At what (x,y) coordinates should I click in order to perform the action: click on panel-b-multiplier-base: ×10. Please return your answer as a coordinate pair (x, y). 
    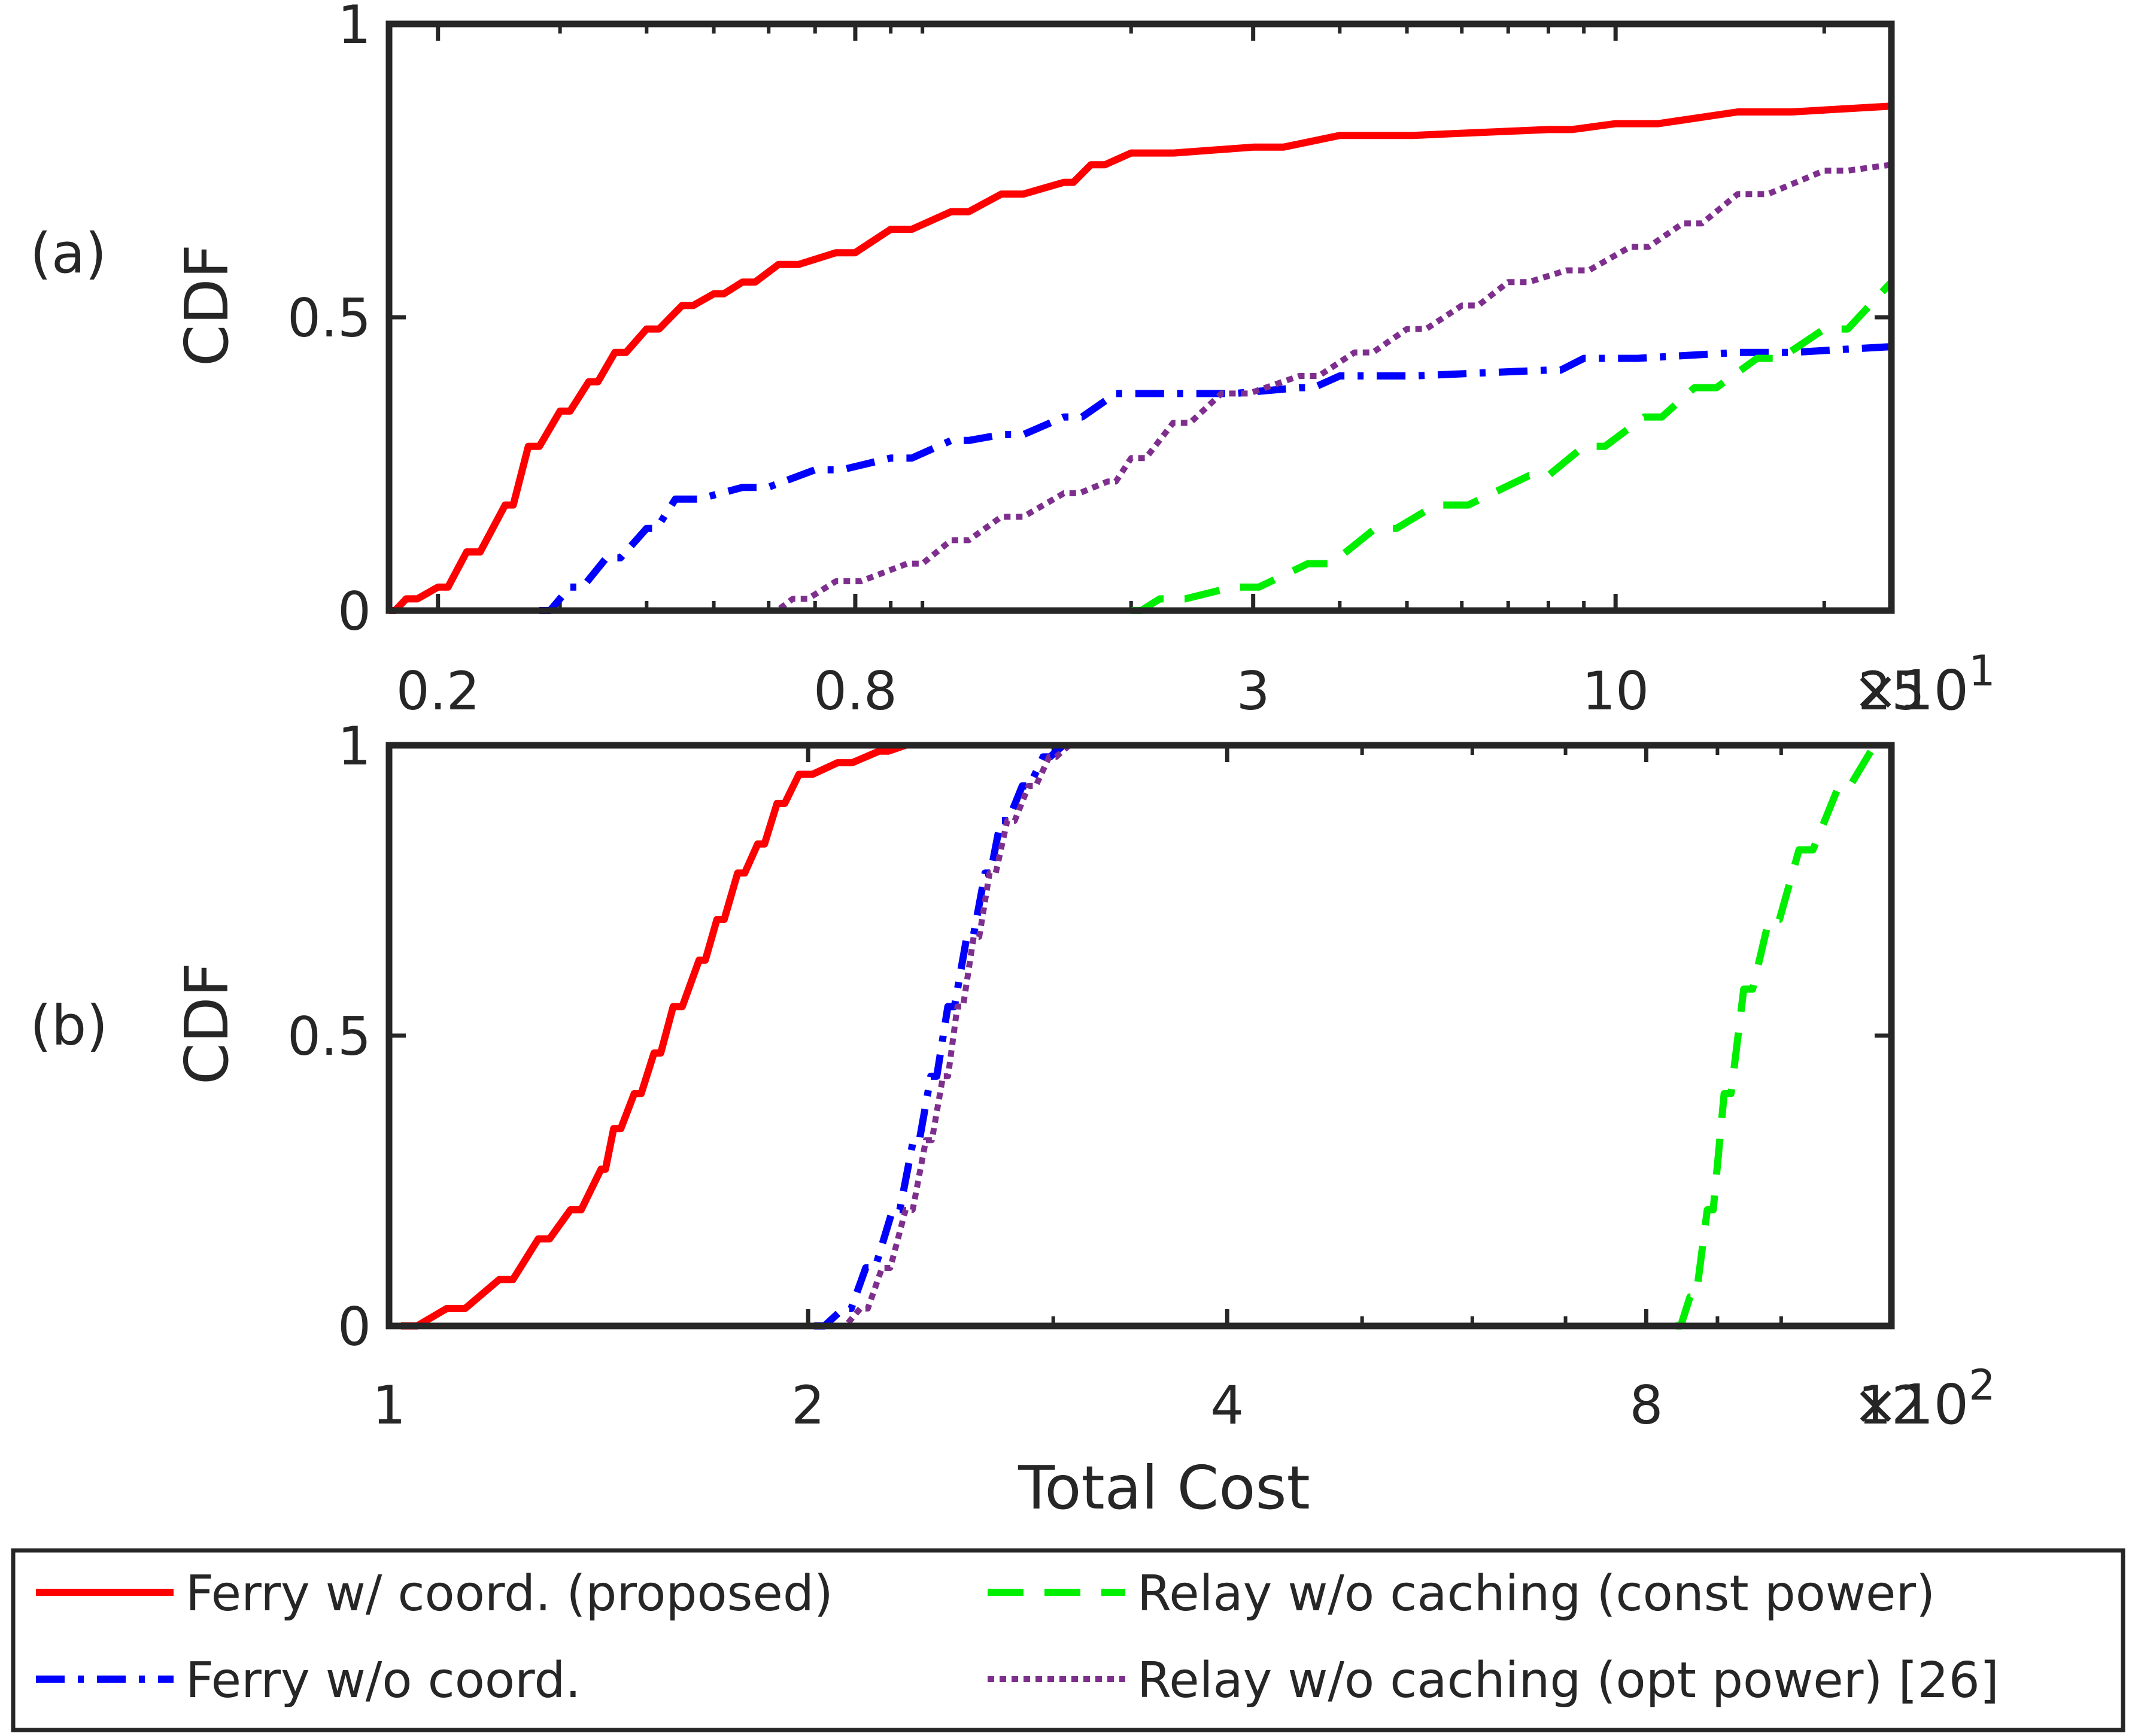
    Looking at the image, I should click on (1910, 1405).